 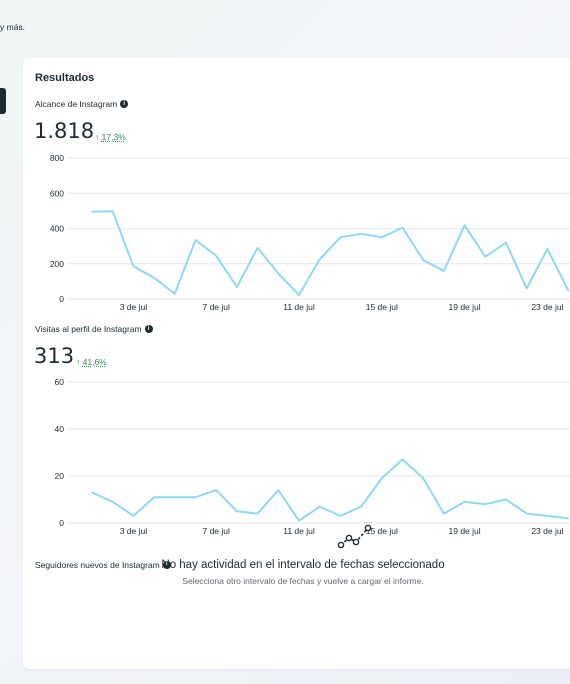 I want to click on left-panel-tab, so click(x=3, y=101).